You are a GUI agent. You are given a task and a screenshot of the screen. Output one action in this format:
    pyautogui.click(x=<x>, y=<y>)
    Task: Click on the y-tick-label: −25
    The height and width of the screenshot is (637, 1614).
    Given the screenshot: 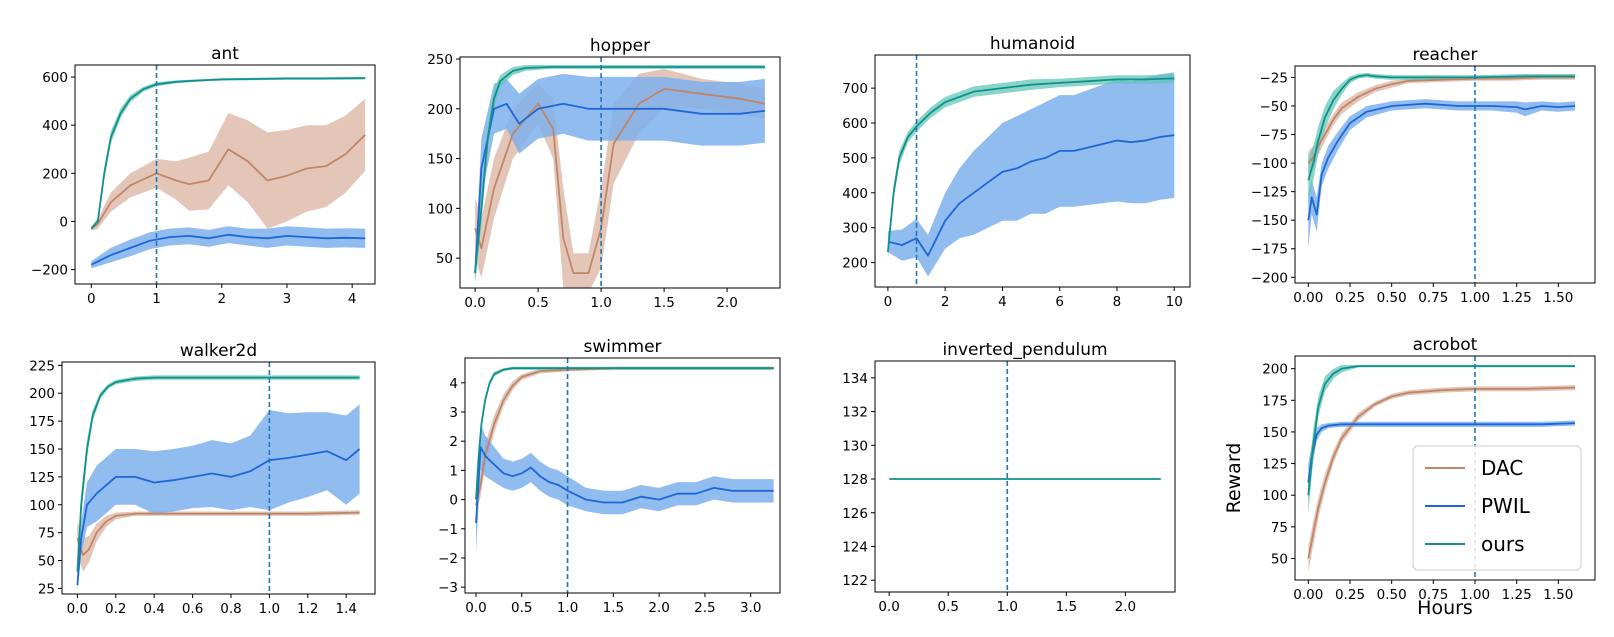 What is the action you would take?
    pyautogui.click(x=1274, y=78)
    